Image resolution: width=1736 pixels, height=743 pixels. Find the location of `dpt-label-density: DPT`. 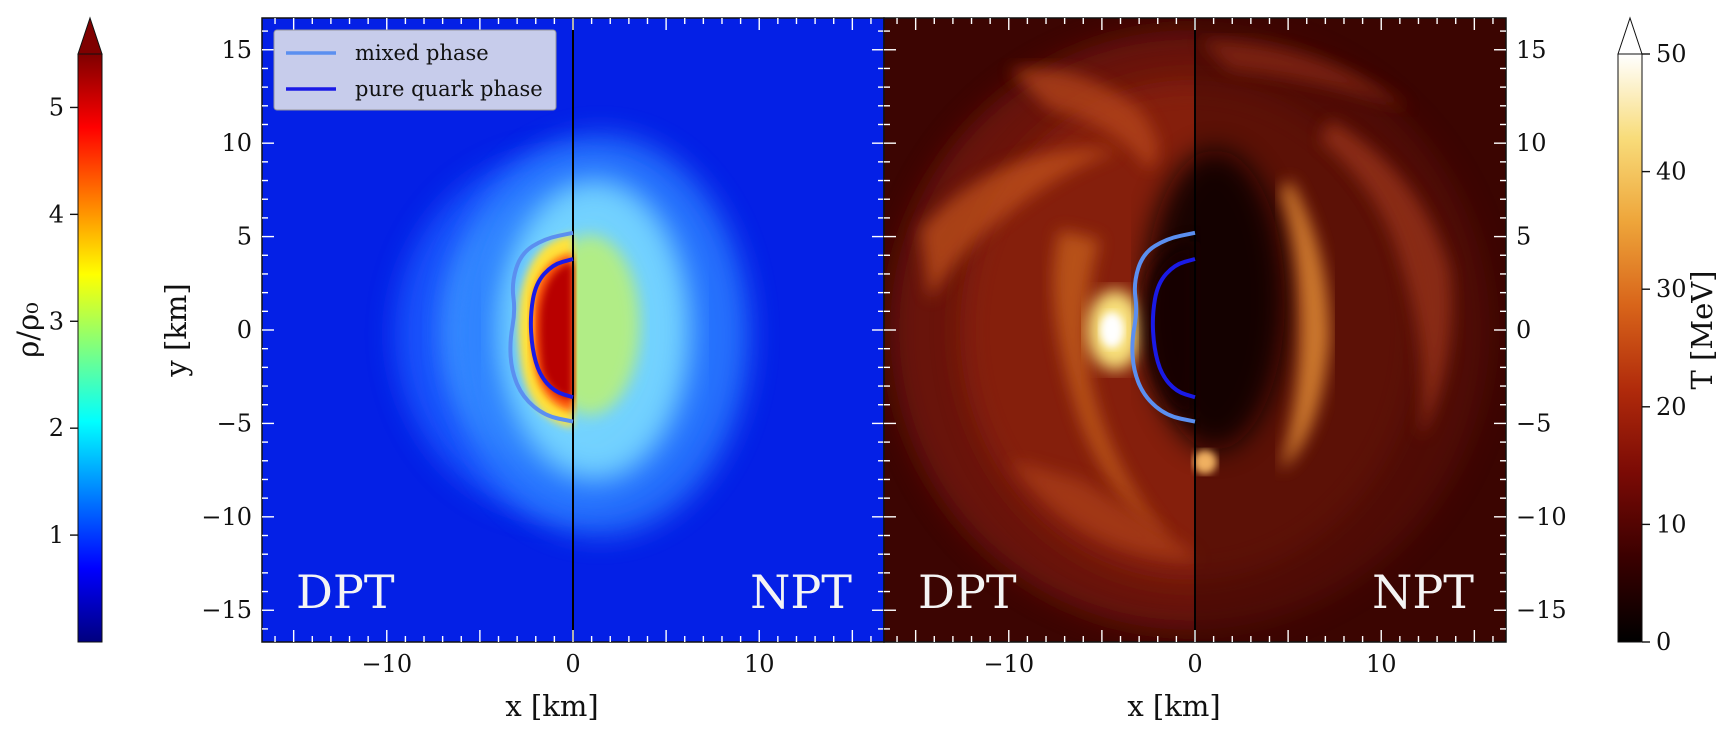

dpt-label-density: DPT is located at coordinates (345, 592).